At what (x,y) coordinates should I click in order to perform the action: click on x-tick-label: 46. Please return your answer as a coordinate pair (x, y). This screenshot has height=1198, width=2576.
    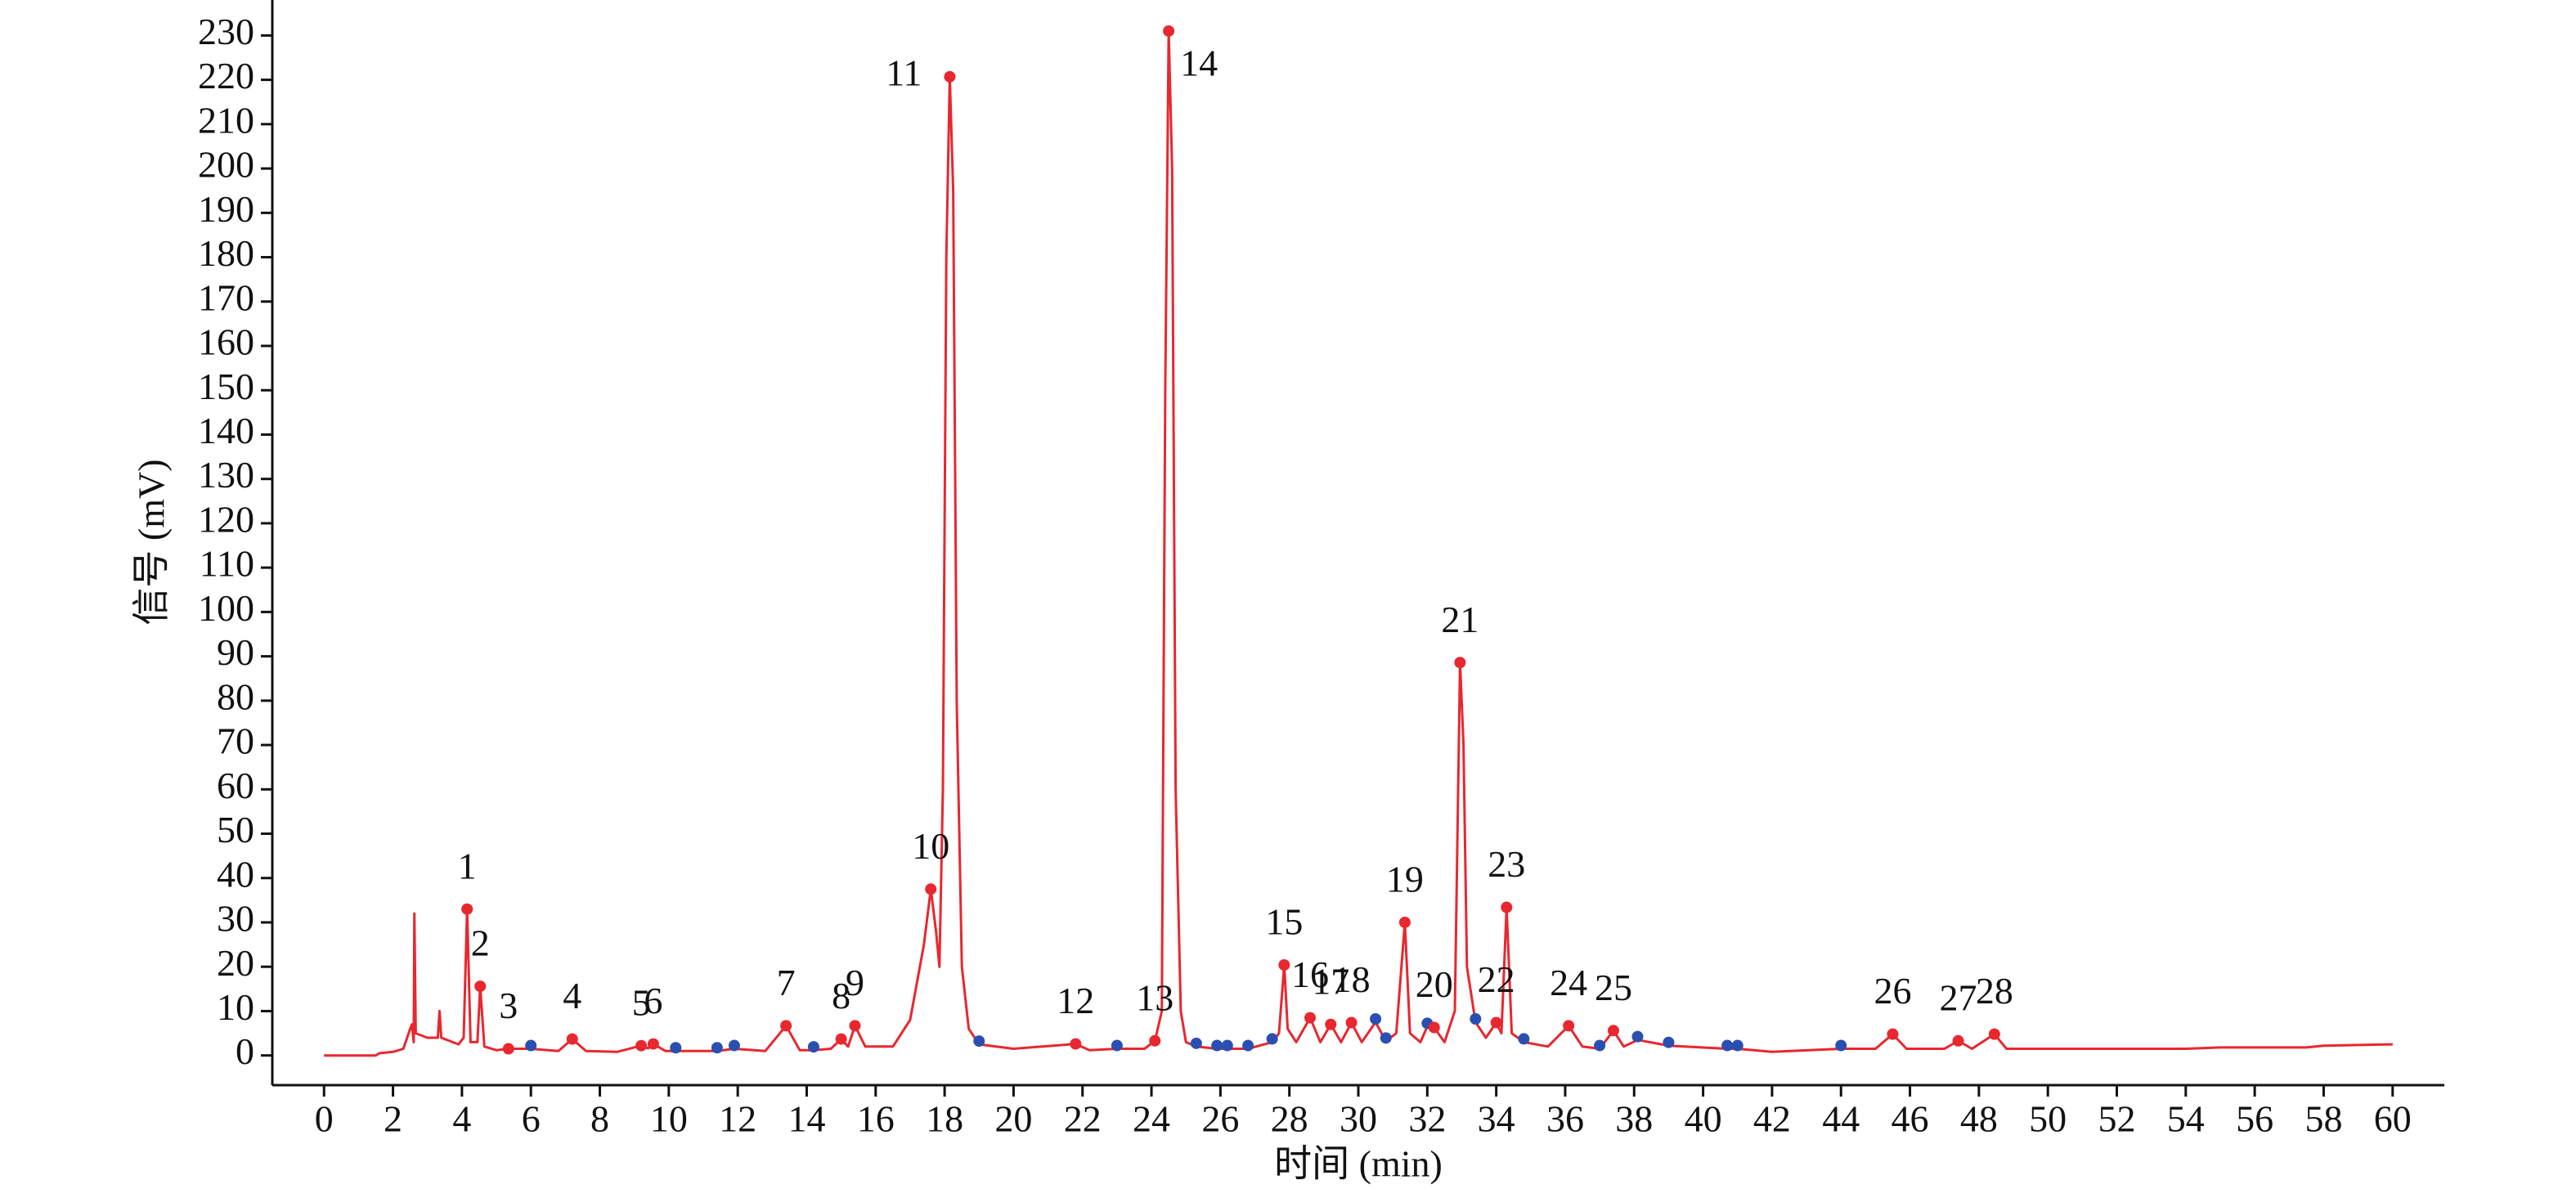
    Looking at the image, I should click on (1911, 1119).